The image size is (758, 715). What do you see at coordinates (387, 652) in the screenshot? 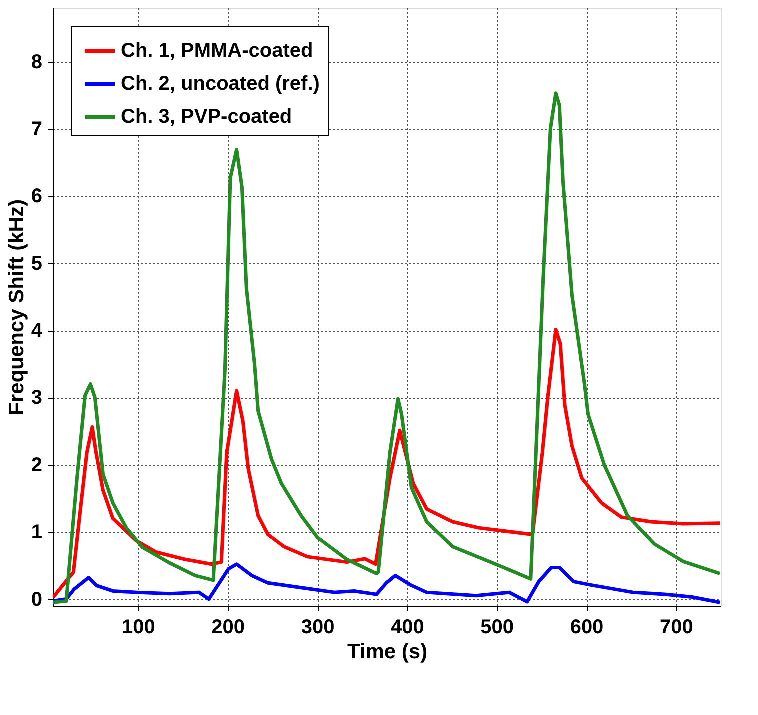
I see `x-axis-title: Time (s)` at bounding box center [387, 652].